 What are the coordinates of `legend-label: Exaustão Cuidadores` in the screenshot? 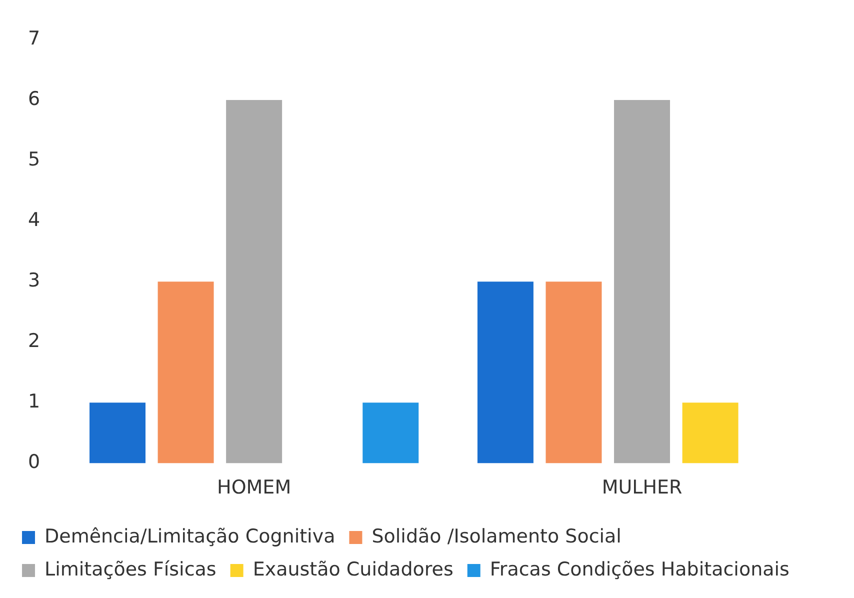 It's located at (353, 569).